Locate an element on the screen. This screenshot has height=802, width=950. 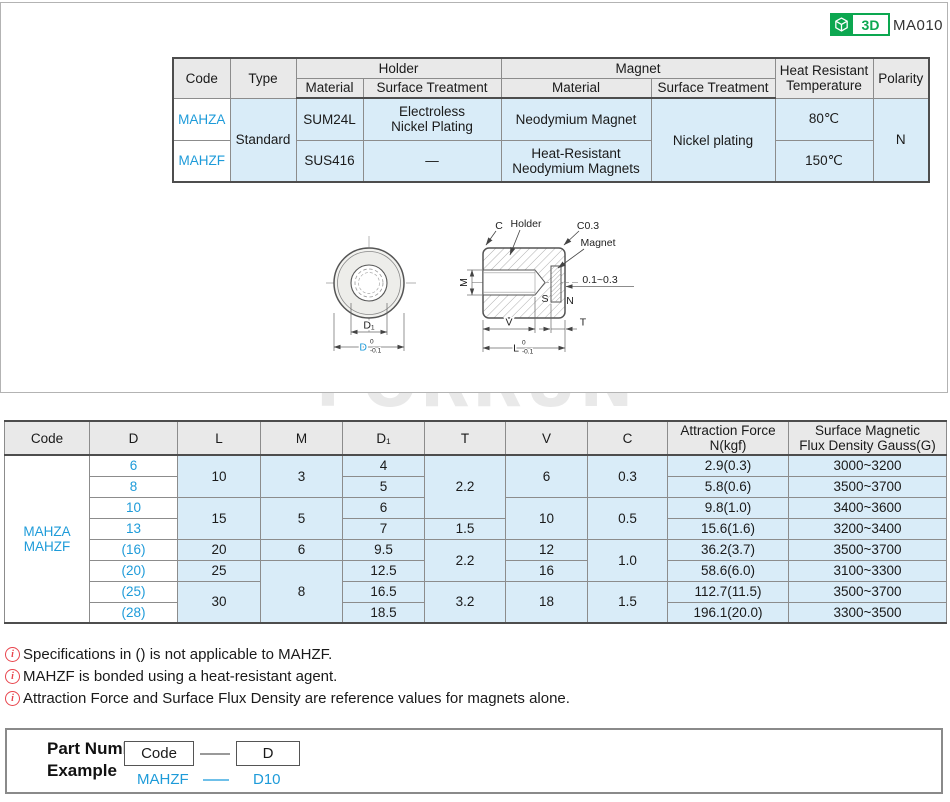
data-cell: 36.2(3.7) is located at coordinates (728, 549).